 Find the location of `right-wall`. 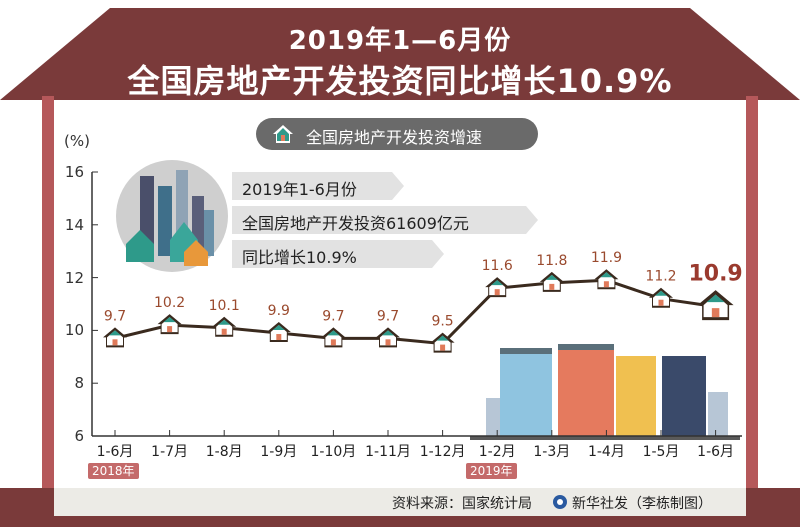

right-wall is located at coordinates (752, 306).